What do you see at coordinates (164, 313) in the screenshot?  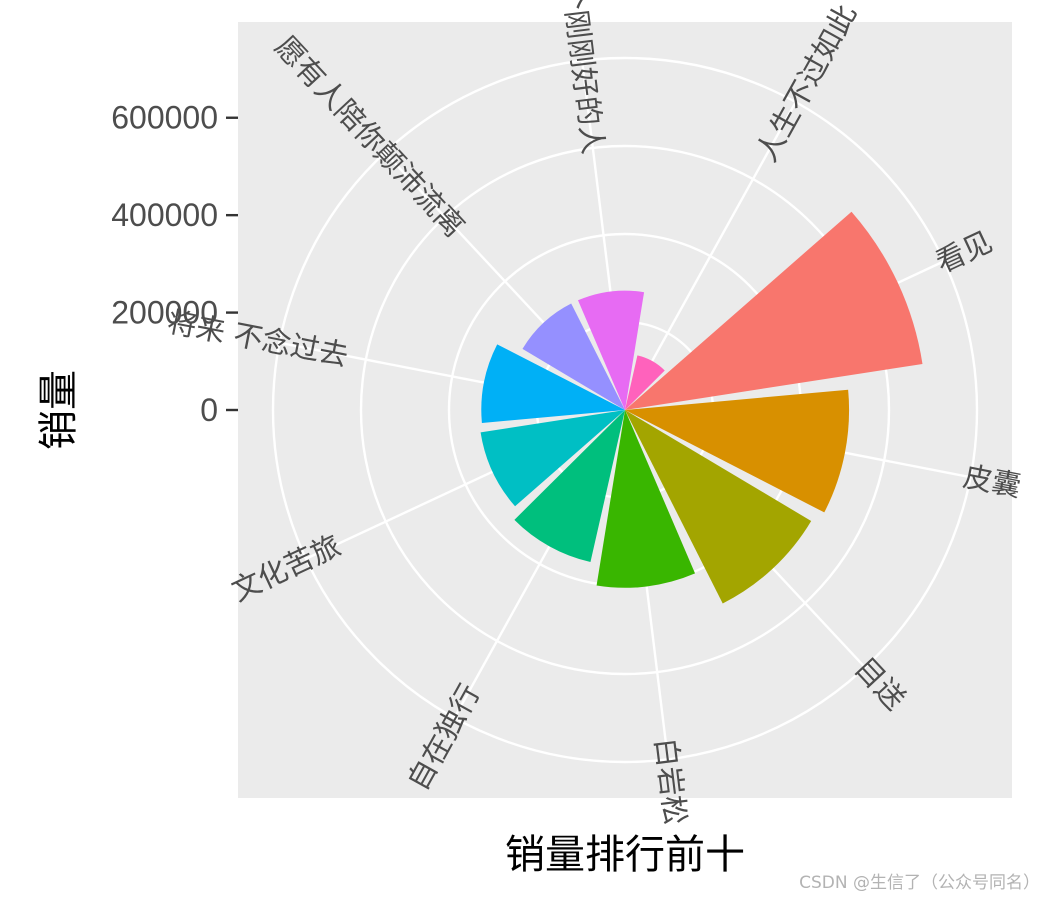 I see `y-tick-label: 200000` at bounding box center [164, 313].